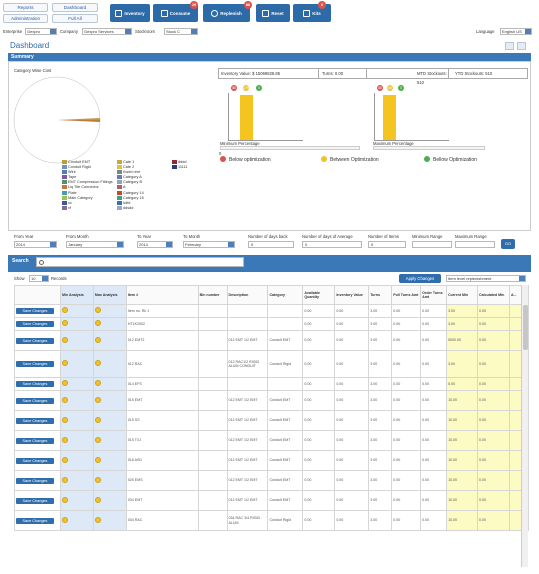  I want to click on from-month-select: January, so click(95, 244).